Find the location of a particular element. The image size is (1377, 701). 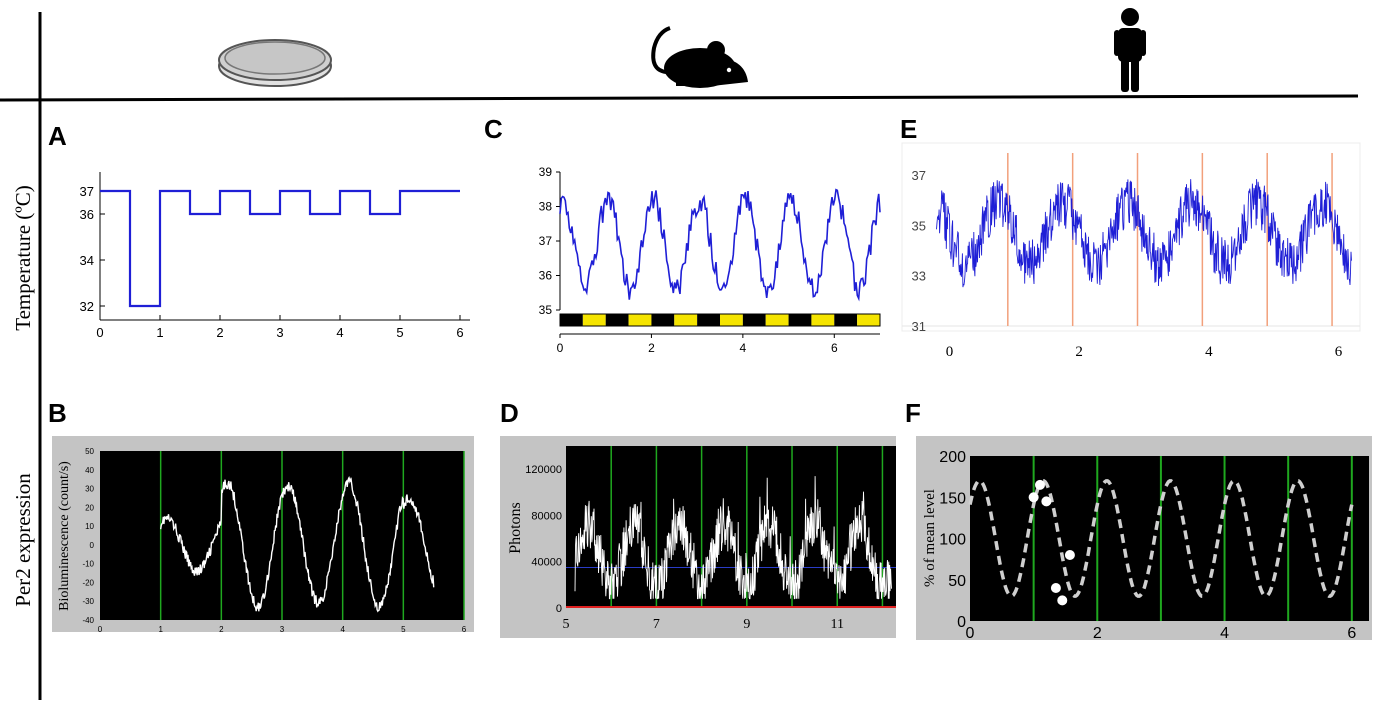

panel-f-per2-model: 0 50 100 150 200 0 2 4 6 % of mean level is located at coordinates (1144, 539).